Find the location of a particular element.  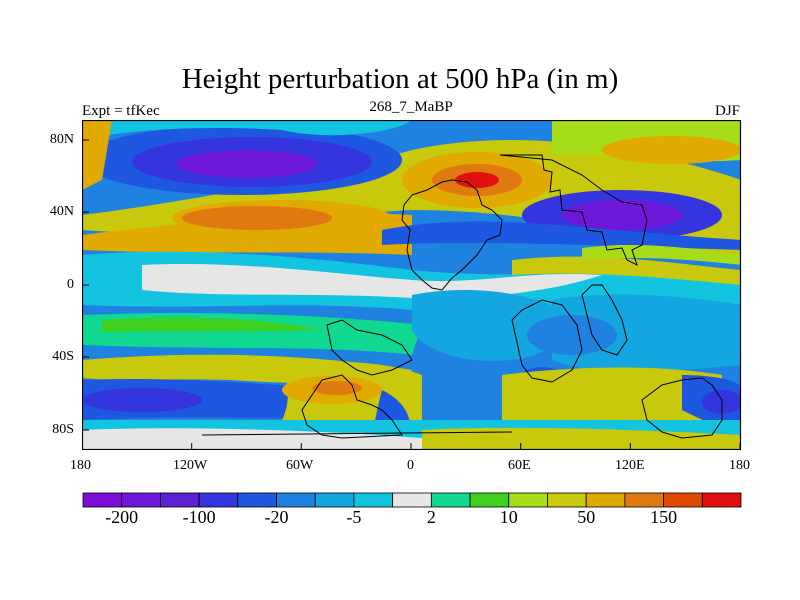

center-label: 268_7_MaBP is located at coordinates (411, 107).